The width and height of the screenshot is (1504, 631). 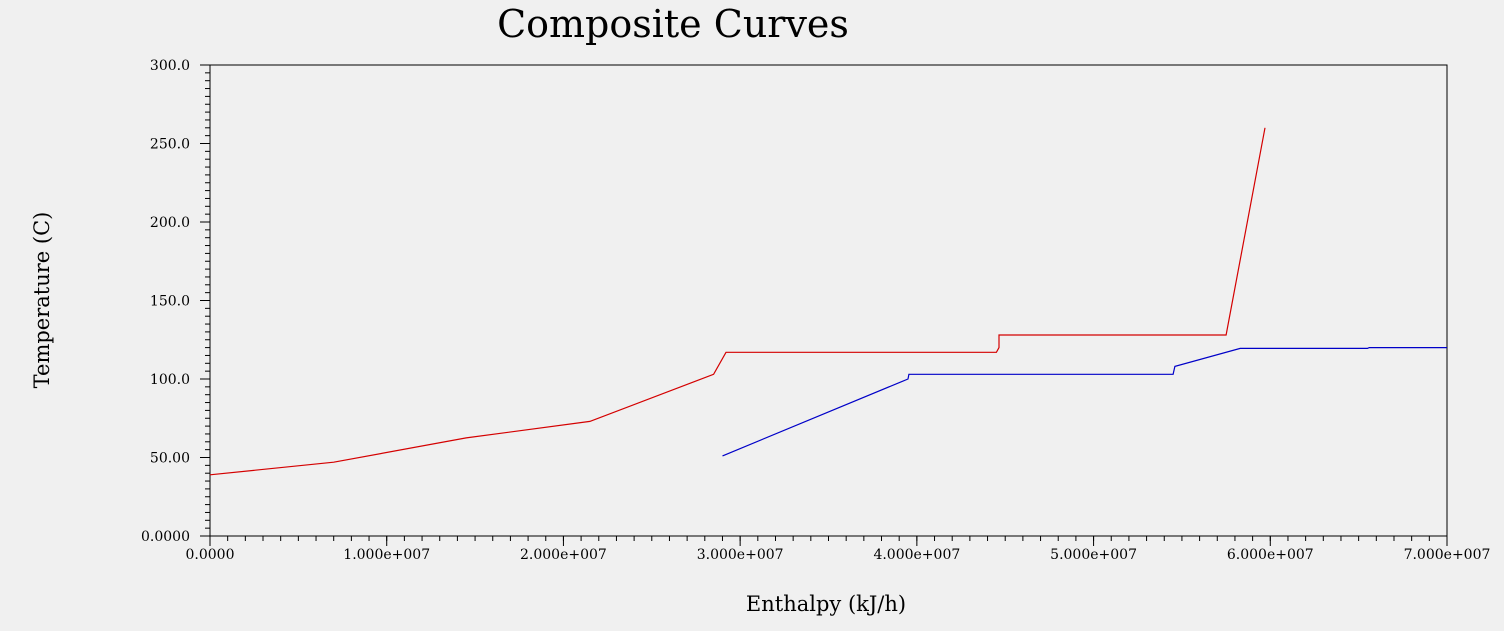 What do you see at coordinates (828, 538) in the screenshot?
I see `x-minor-ticks` at bounding box center [828, 538].